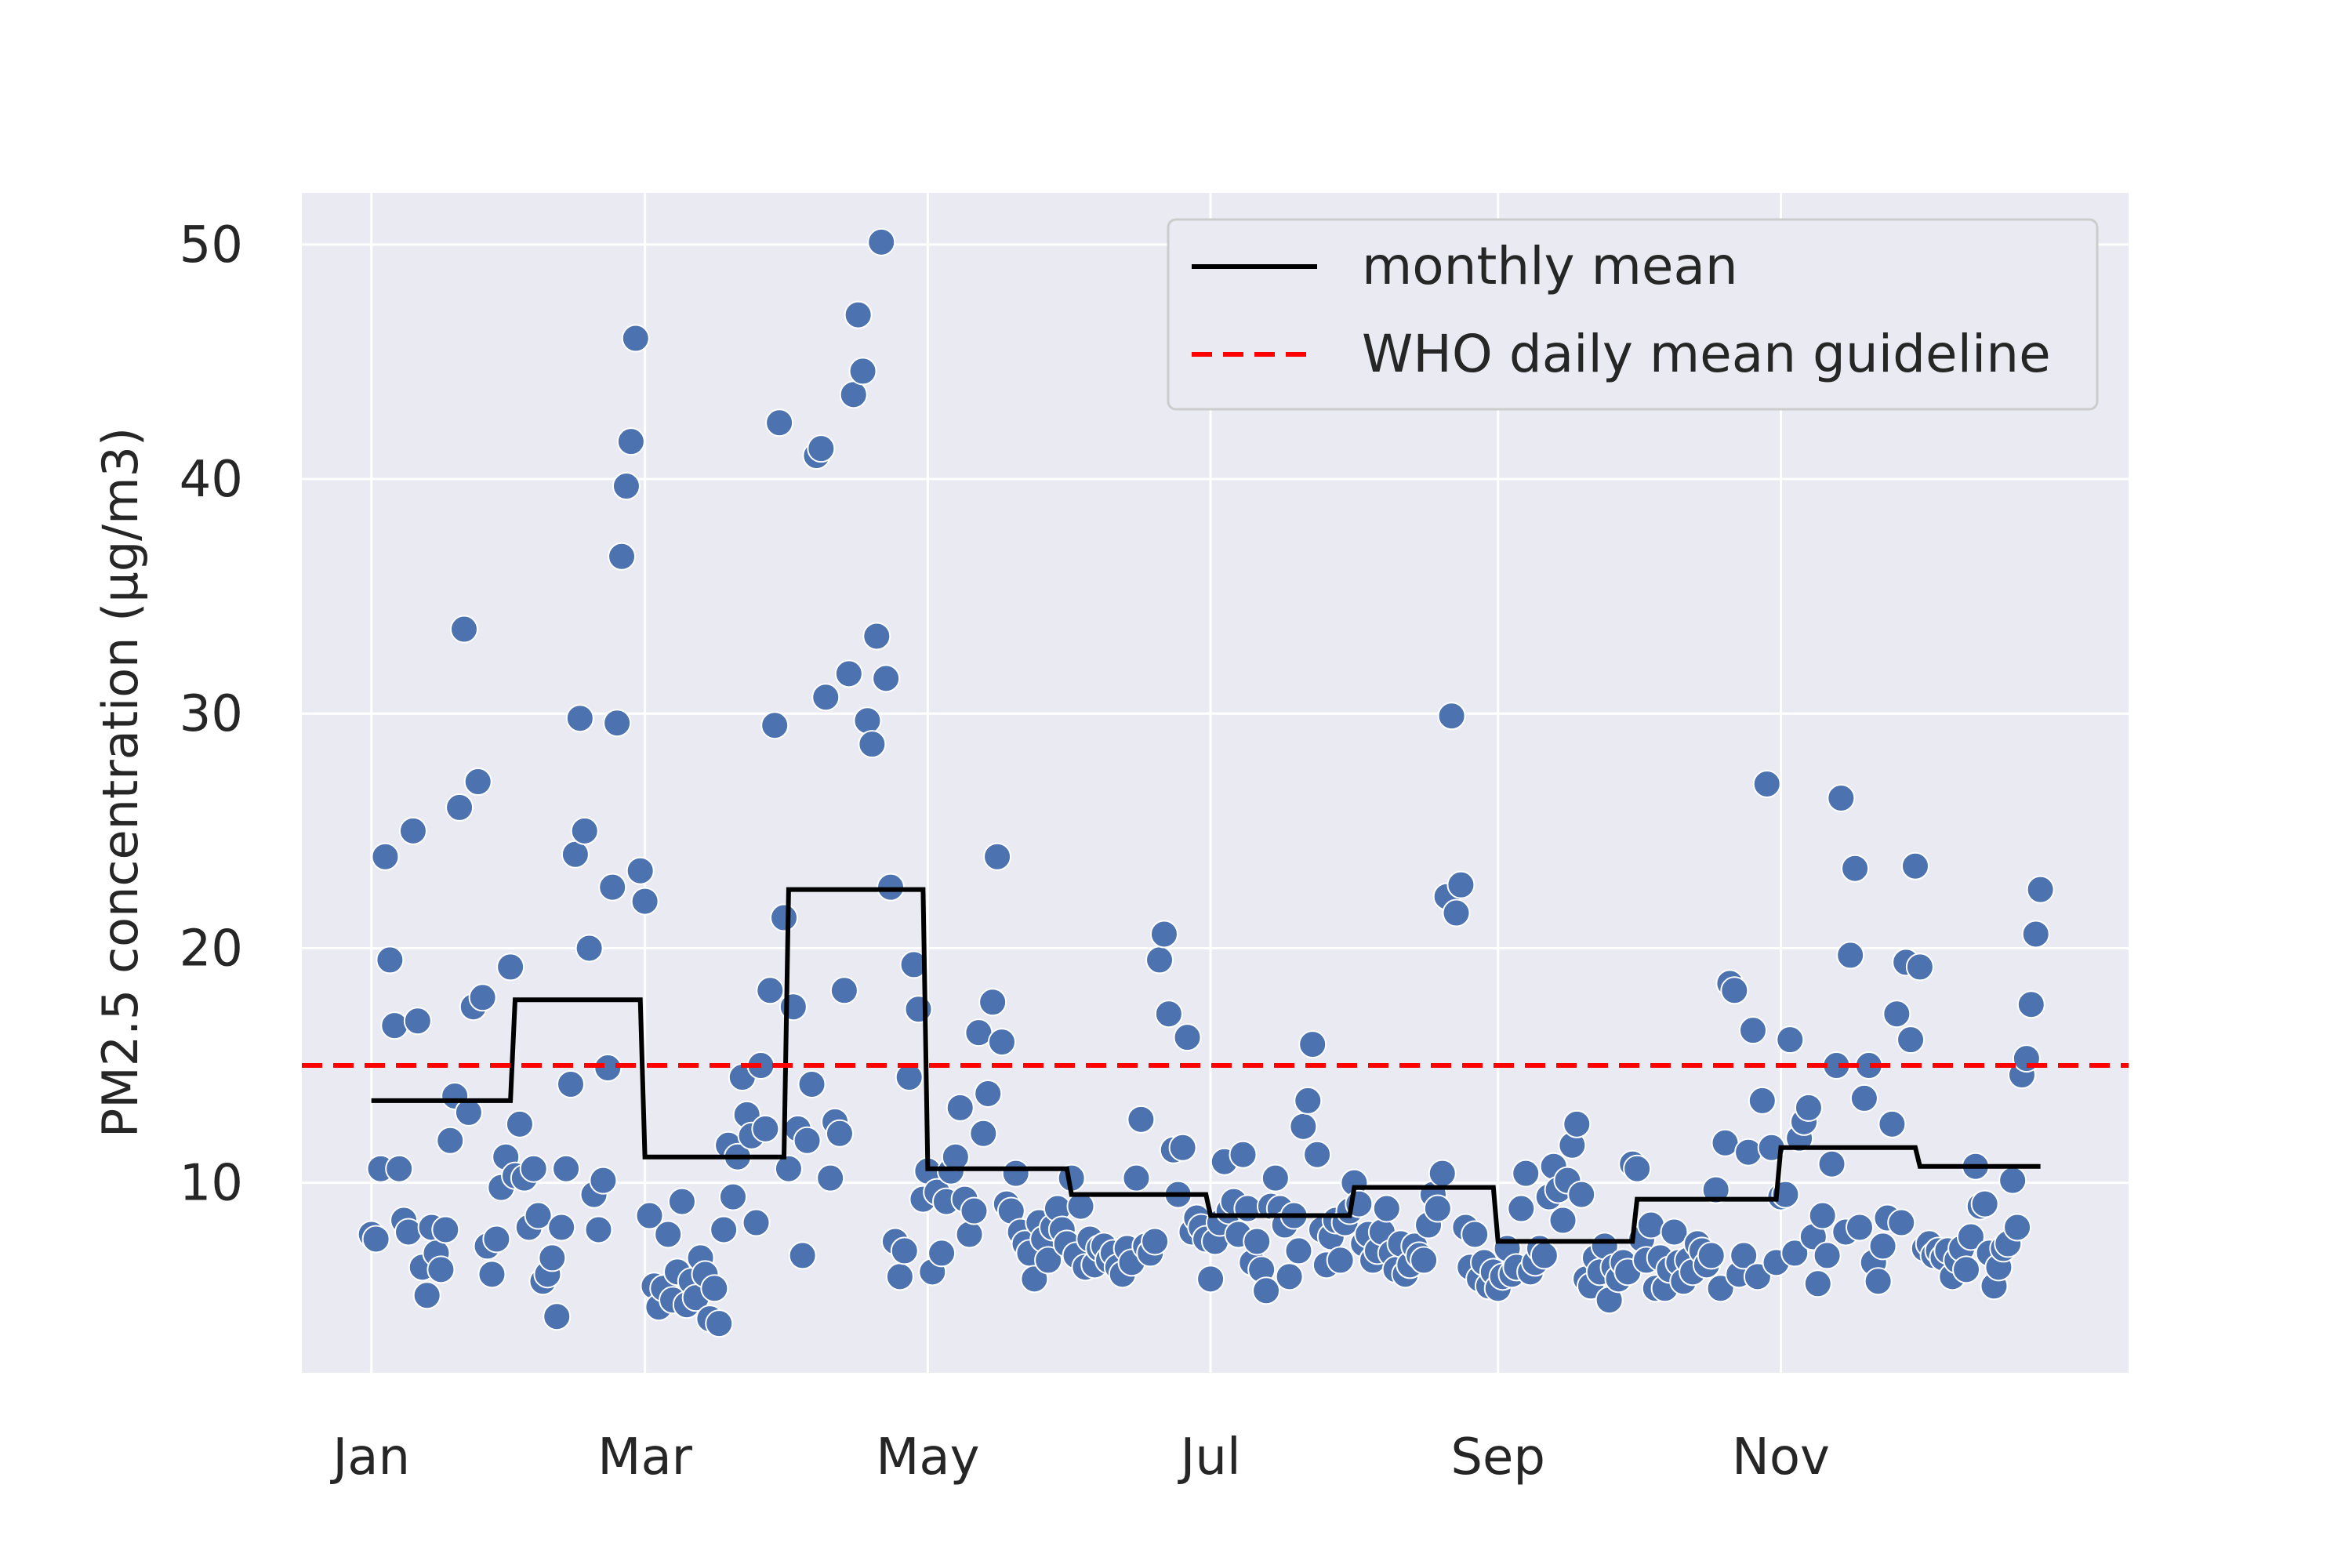 Image resolution: width=2352 pixels, height=1568 pixels. I want to click on x-tick-labels: Jan Mar May Jul Sep Nov, so click(1079, 1457).